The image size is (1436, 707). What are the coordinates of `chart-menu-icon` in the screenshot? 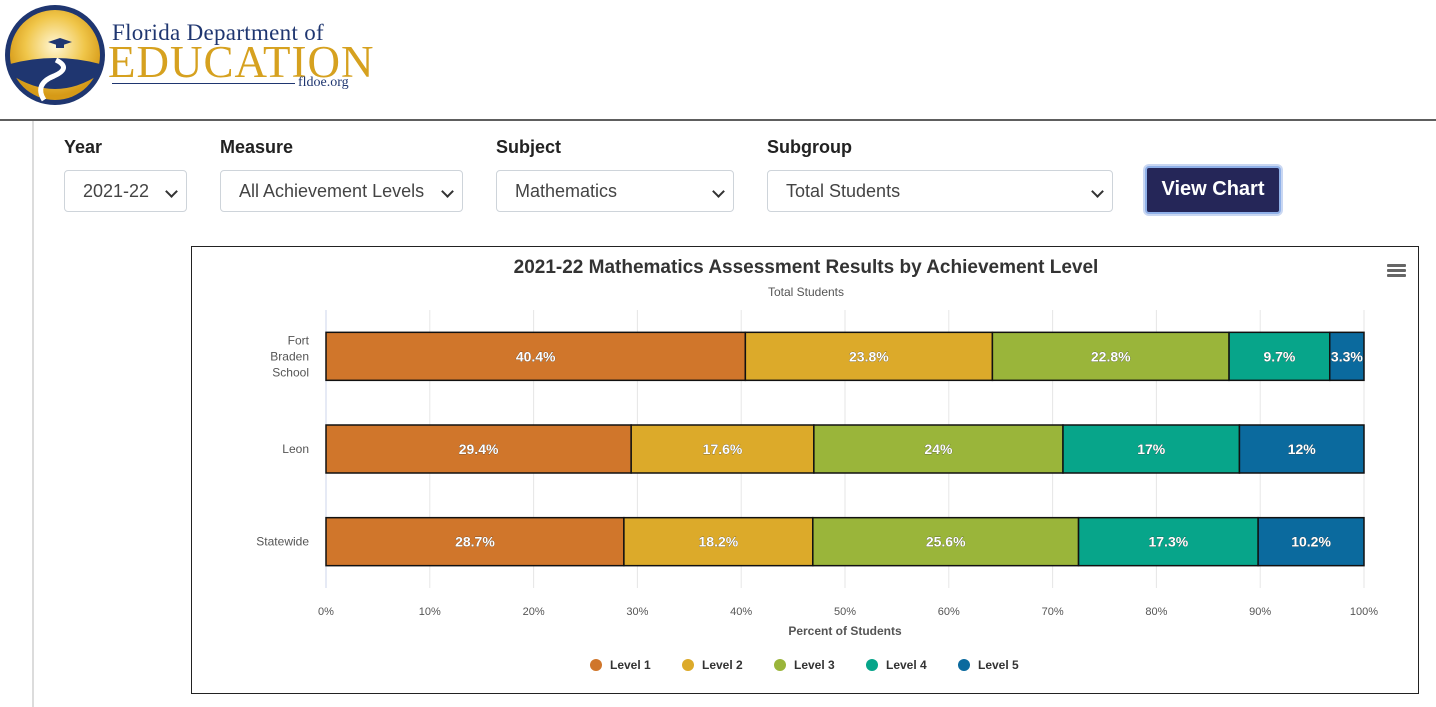 It's located at (1396, 271).